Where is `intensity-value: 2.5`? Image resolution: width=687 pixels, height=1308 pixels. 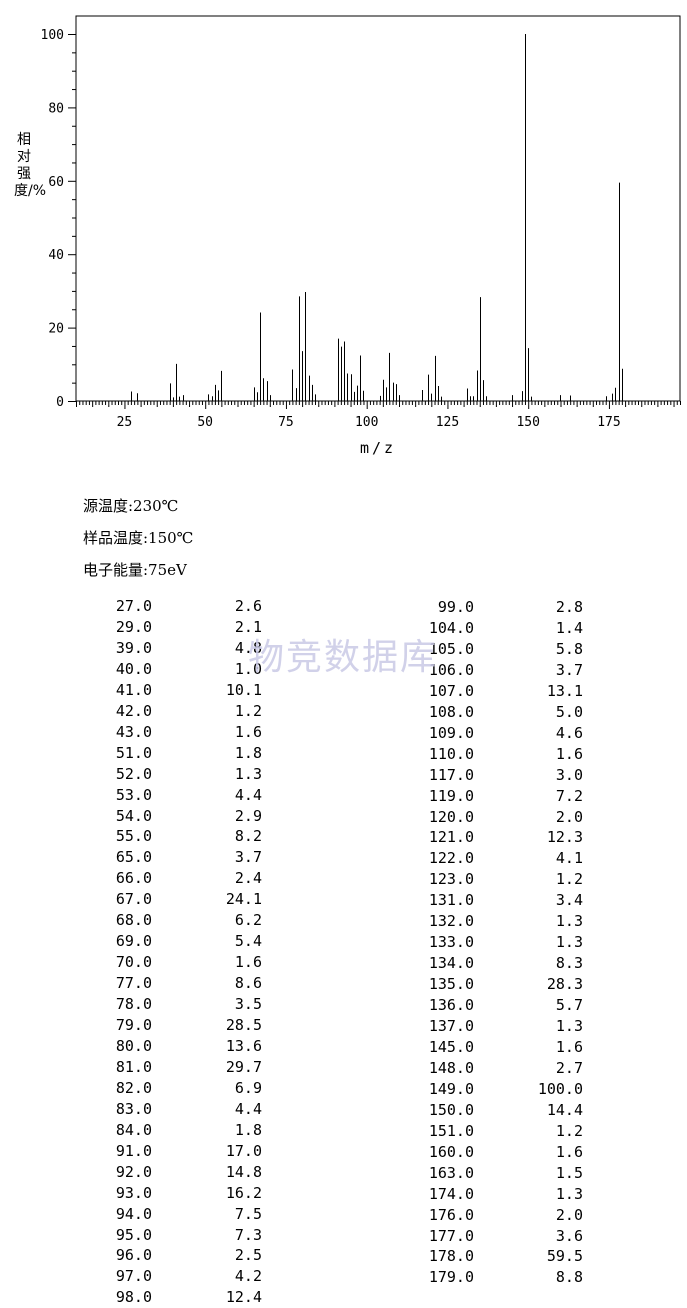 intensity-value: 2.5 is located at coordinates (248, 1255).